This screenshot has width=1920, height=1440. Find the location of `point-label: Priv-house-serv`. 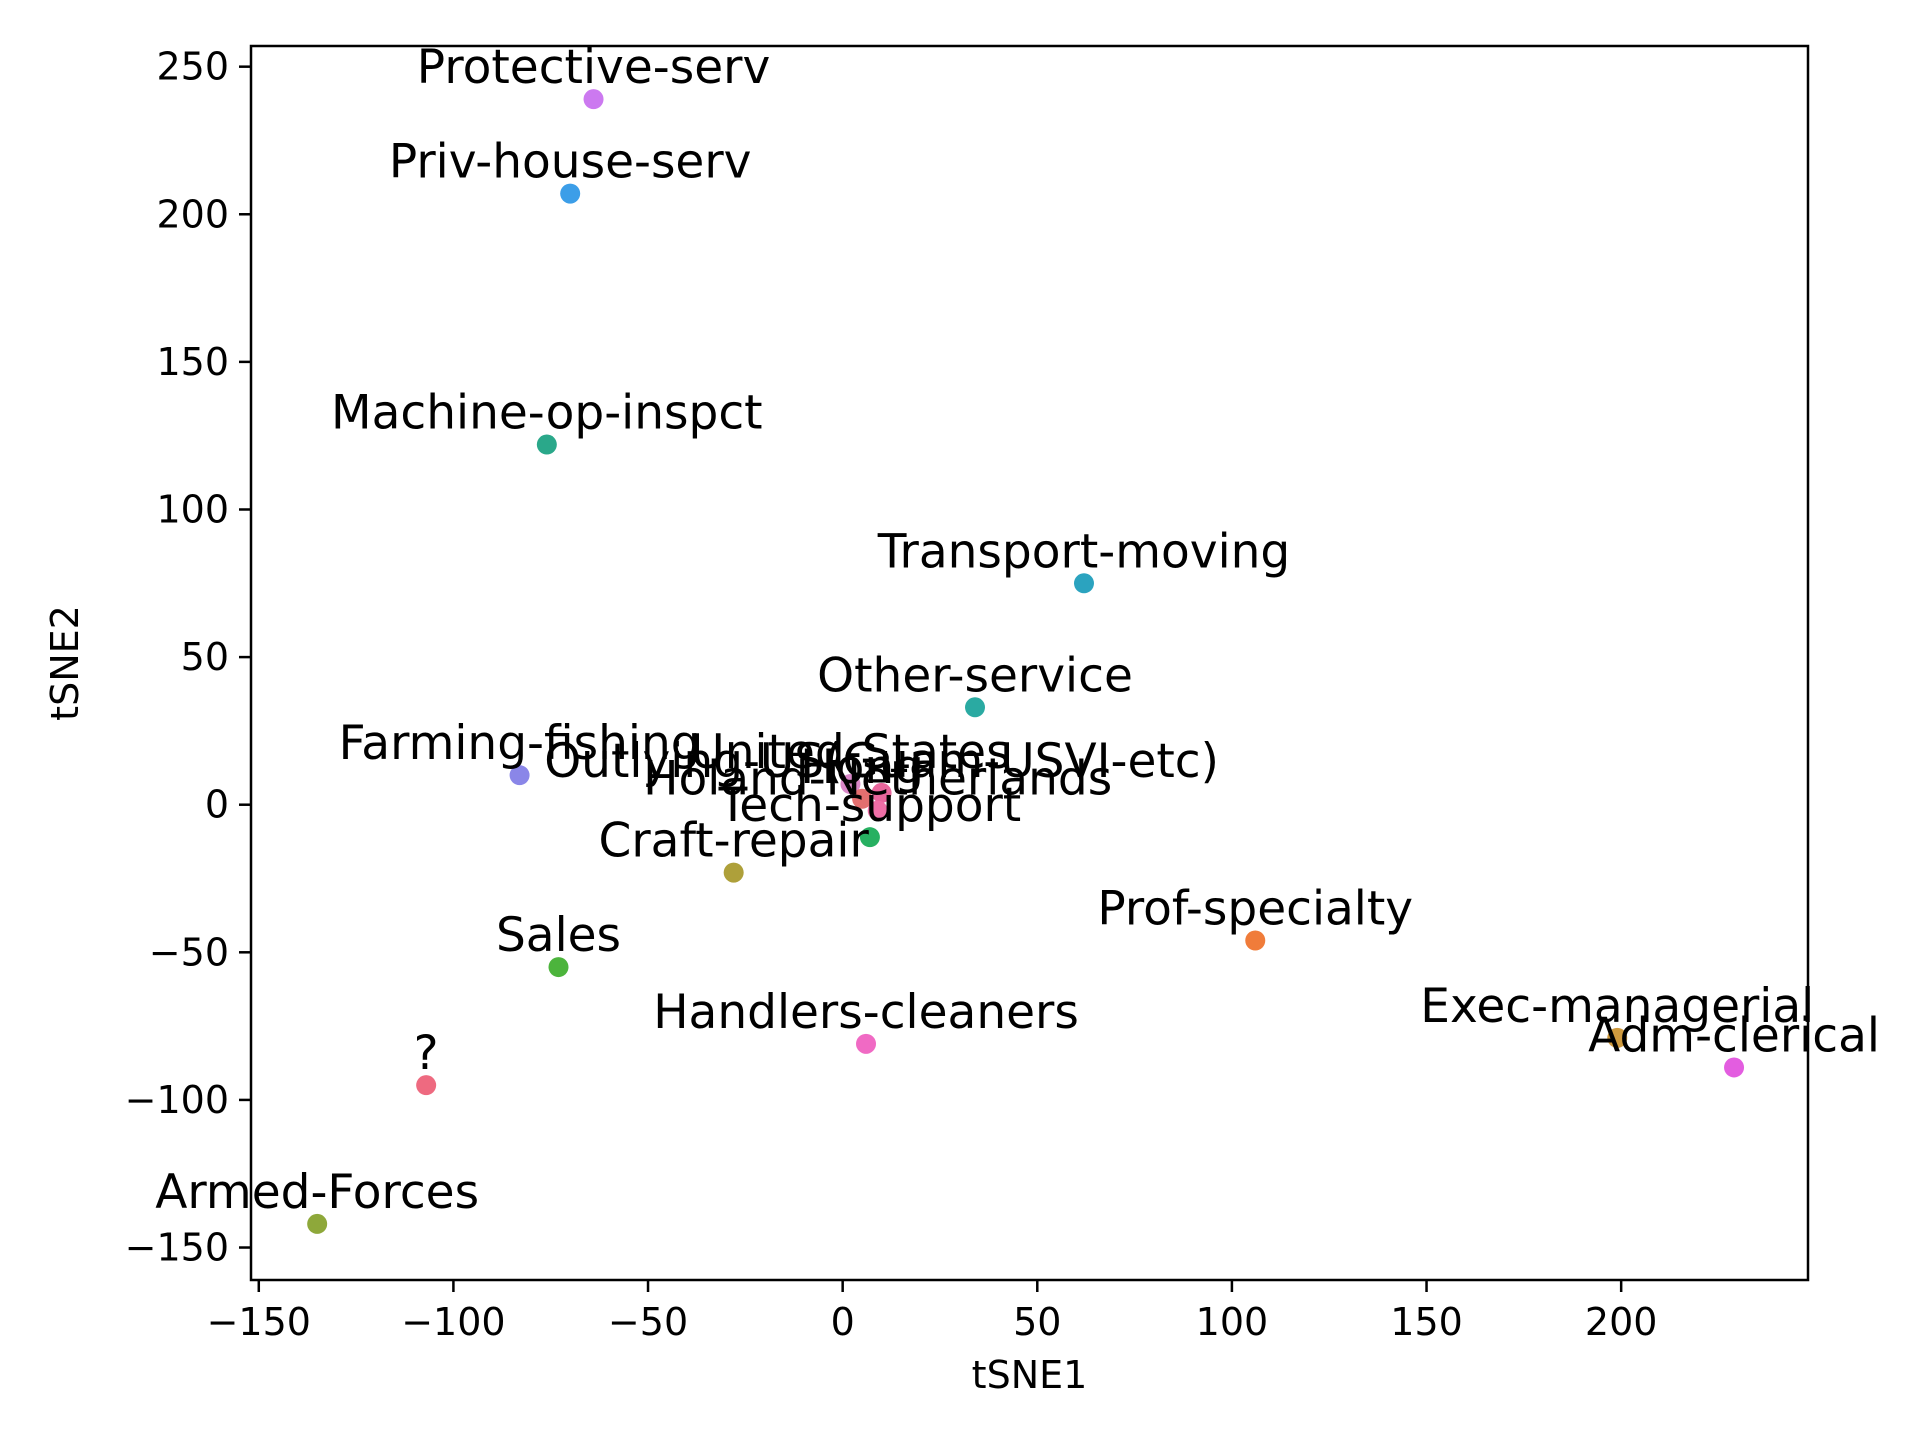

point-label: Priv-house-serv is located at coordinates (570, 162).